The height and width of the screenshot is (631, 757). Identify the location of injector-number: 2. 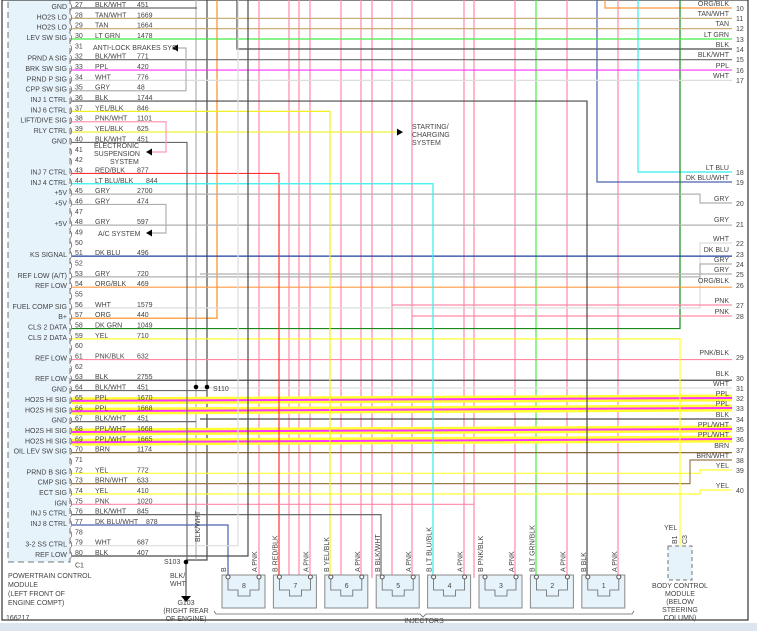
(552, 586).